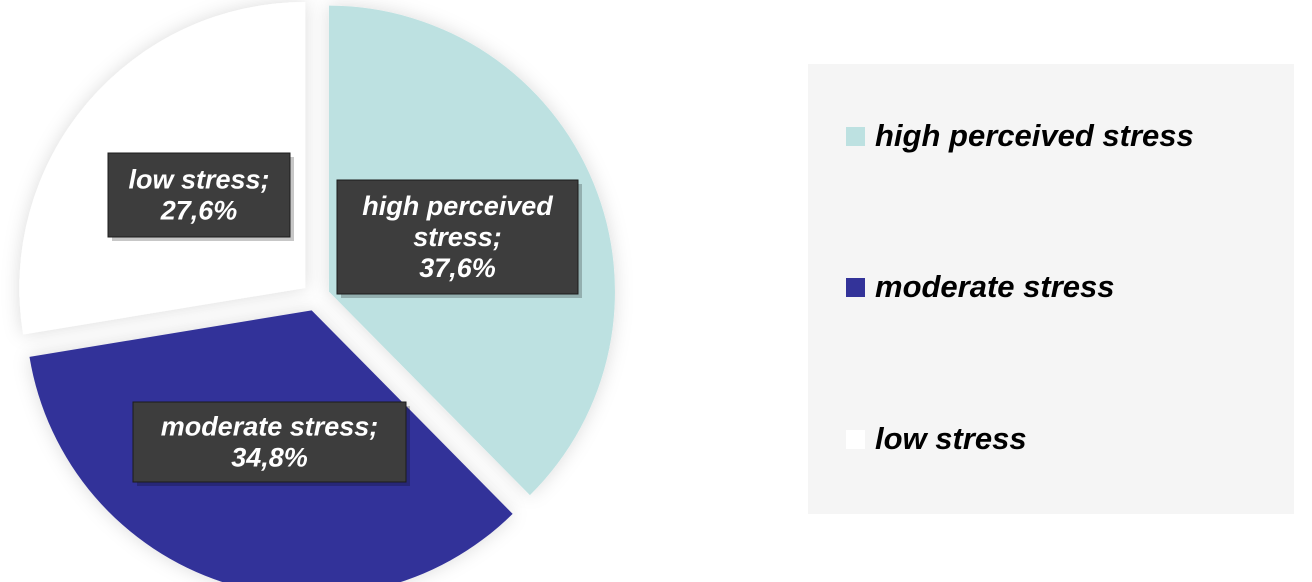  What do you see at coordinates (198, 180) in the screenshot?
I see `data-label-text: low stress;` at bounding box center [198, 180].